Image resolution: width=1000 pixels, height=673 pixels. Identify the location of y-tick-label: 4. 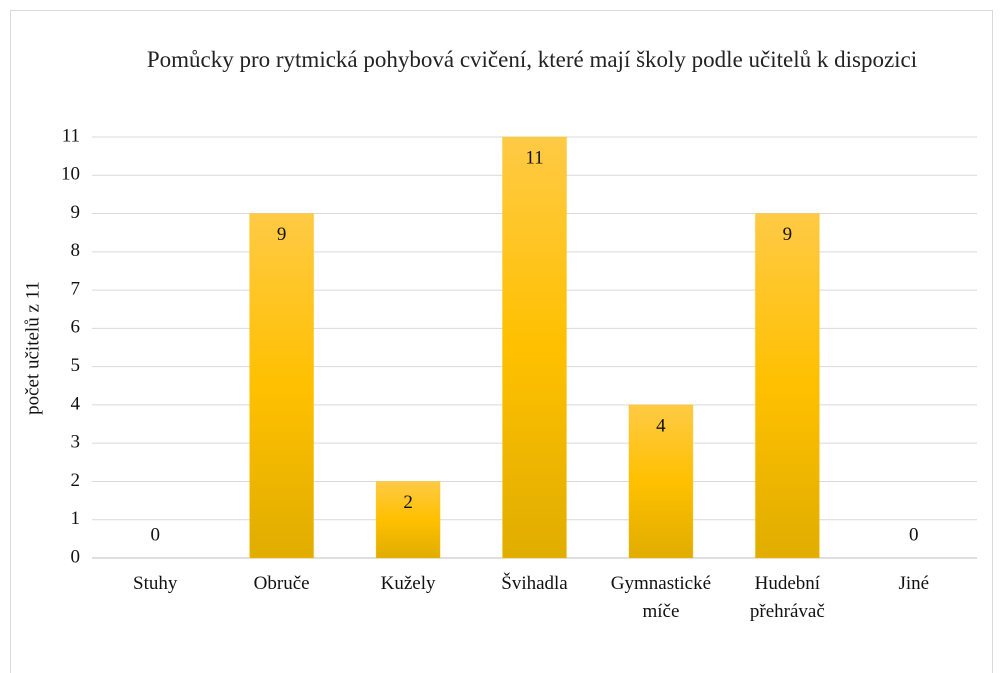
(76, 403).